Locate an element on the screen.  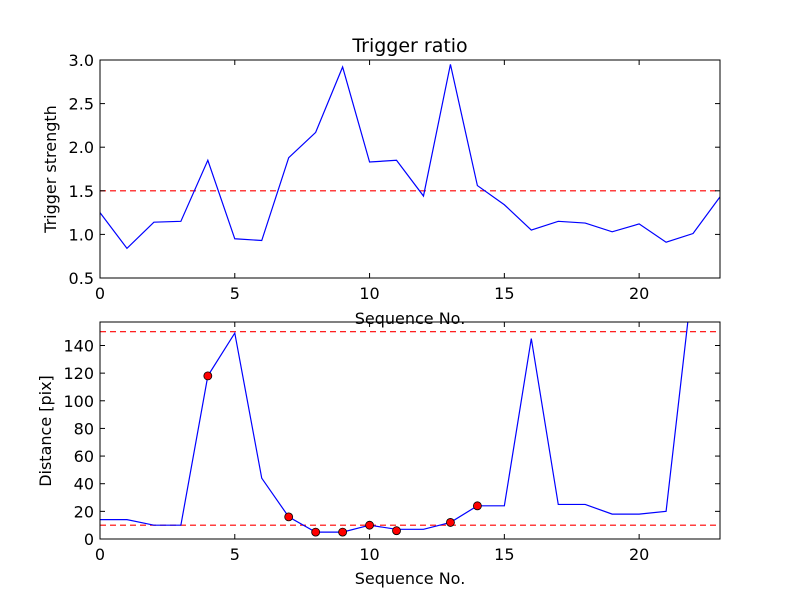
bottom-y-tick-label: 60 is located at coordinates (84, 456).